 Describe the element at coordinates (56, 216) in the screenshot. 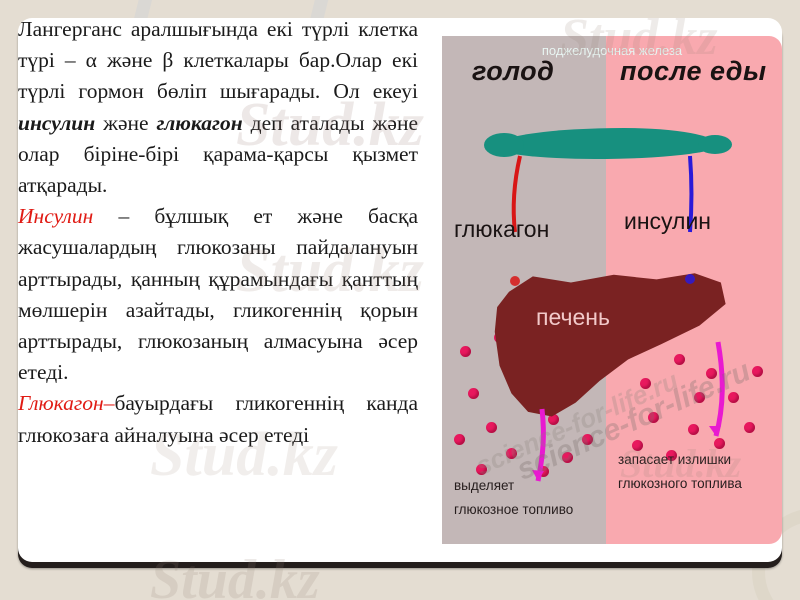

I see `text-run-0: Инсулин` at that location.